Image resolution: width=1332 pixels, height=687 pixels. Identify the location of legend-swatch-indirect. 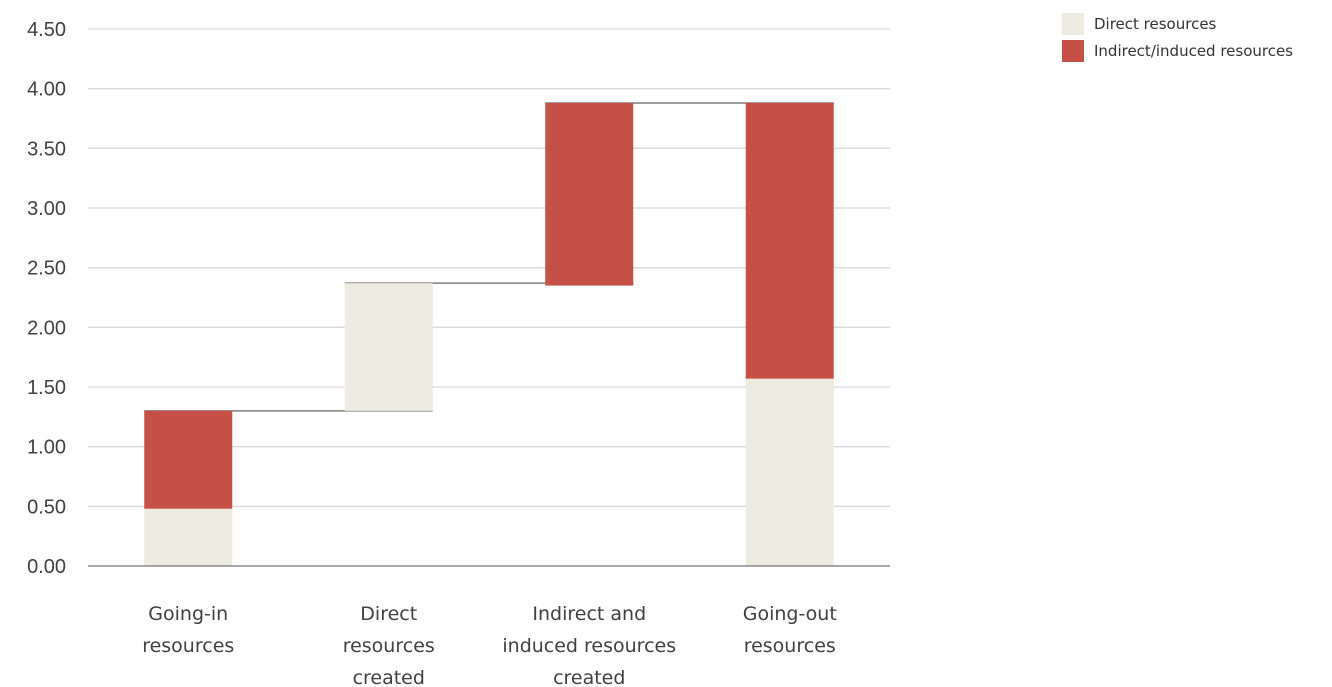
(1073, 50).